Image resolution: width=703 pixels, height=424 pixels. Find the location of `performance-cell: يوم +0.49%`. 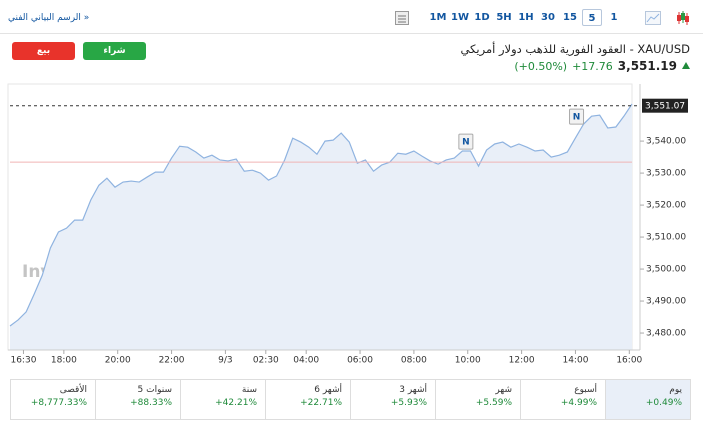

performance-cell: يوم +0.49% is located at coordinates (647, 399).